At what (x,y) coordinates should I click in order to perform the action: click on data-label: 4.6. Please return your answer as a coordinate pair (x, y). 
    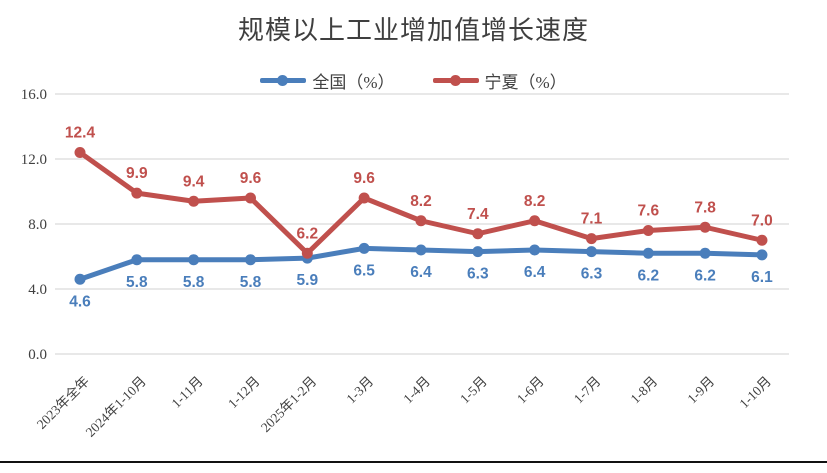
    Looking at the image, I should click on (80, 301).